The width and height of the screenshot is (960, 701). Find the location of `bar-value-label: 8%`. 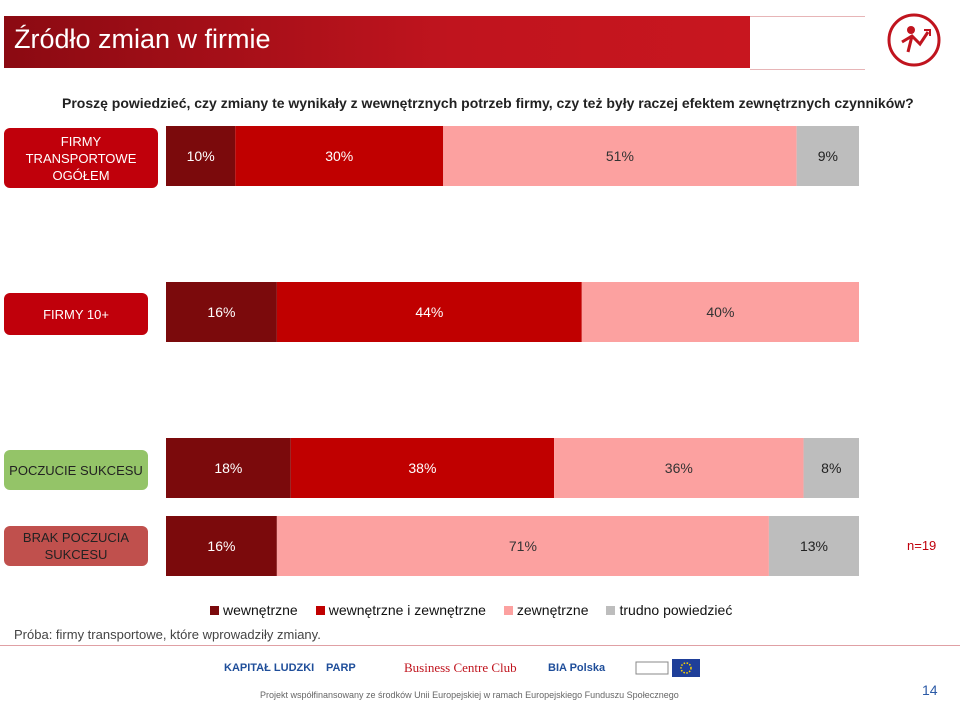

bar-value-label: 8% is located at coordinates (831, 468).